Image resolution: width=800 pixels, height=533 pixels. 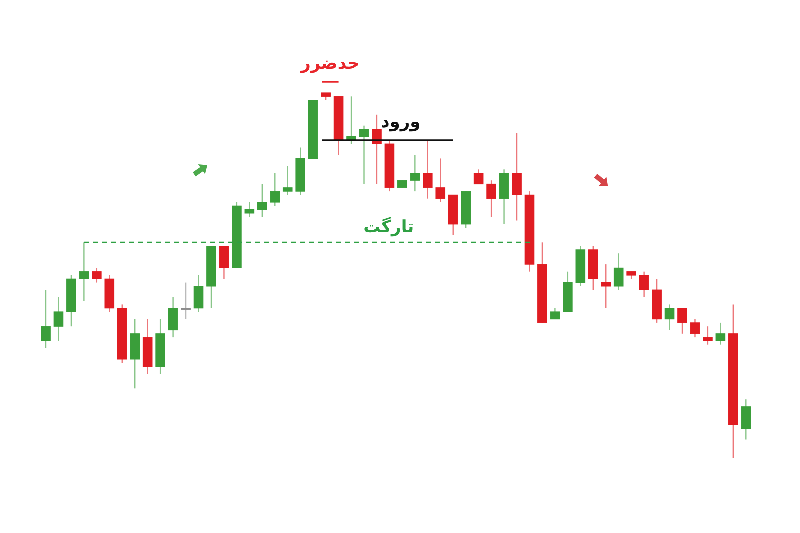 I want to click on ref-line-label: ورود, so click(x=401, y=122).